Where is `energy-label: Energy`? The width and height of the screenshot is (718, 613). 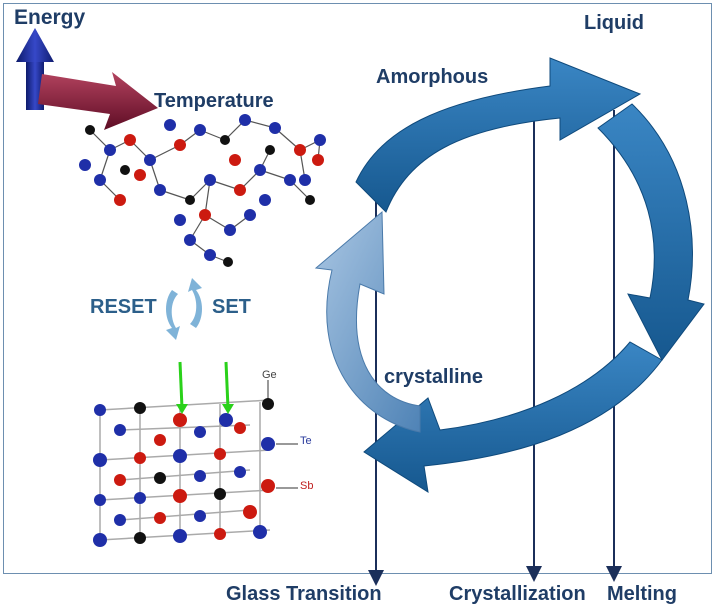 energy-label: Energy is located at coordinates (50, 17).